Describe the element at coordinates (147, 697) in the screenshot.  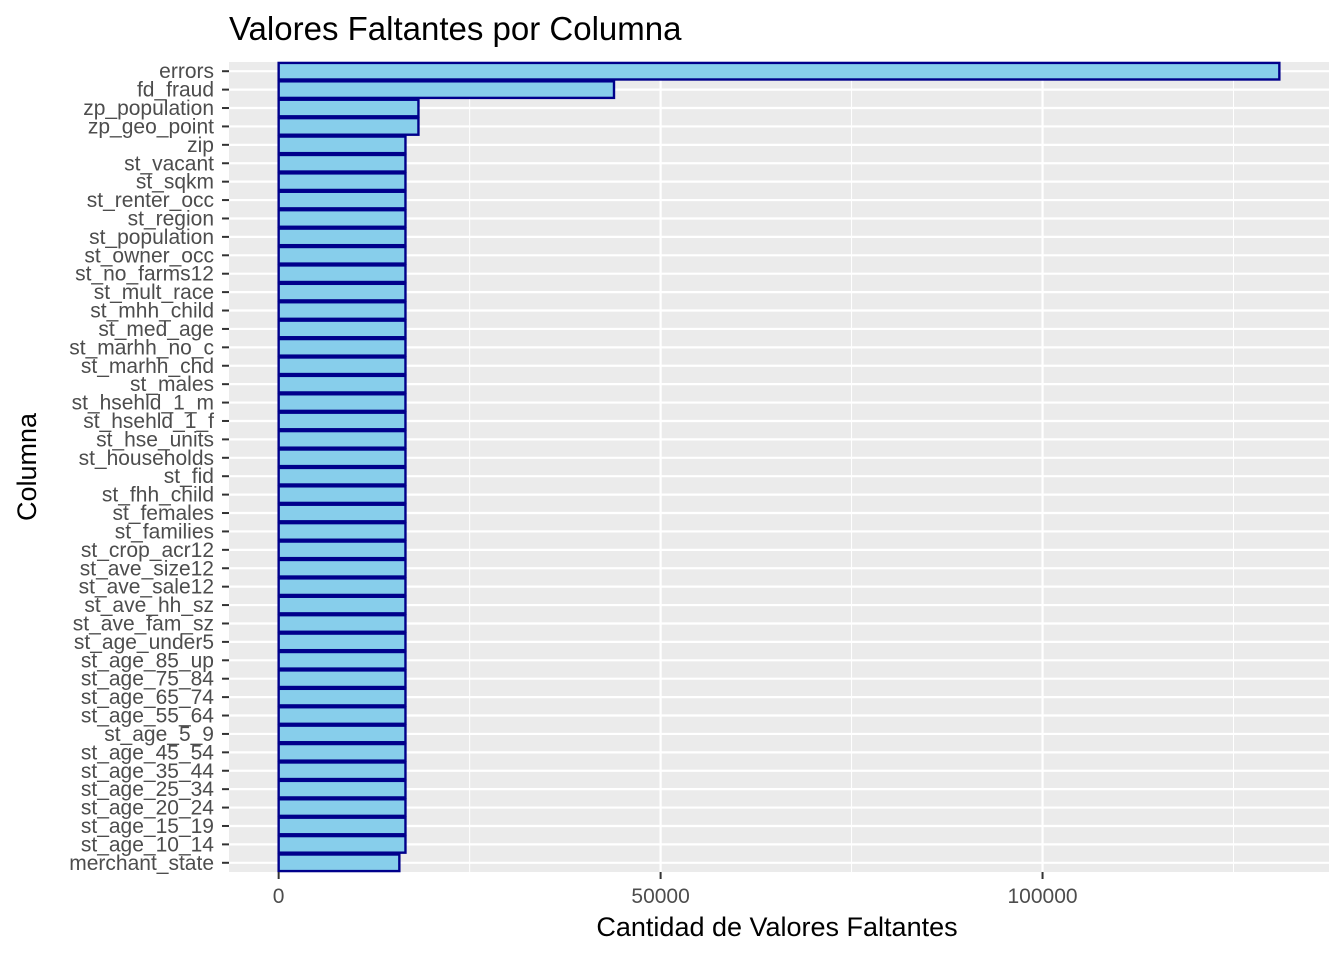
I see `y-tick-label: st_age_65_74` at that location.